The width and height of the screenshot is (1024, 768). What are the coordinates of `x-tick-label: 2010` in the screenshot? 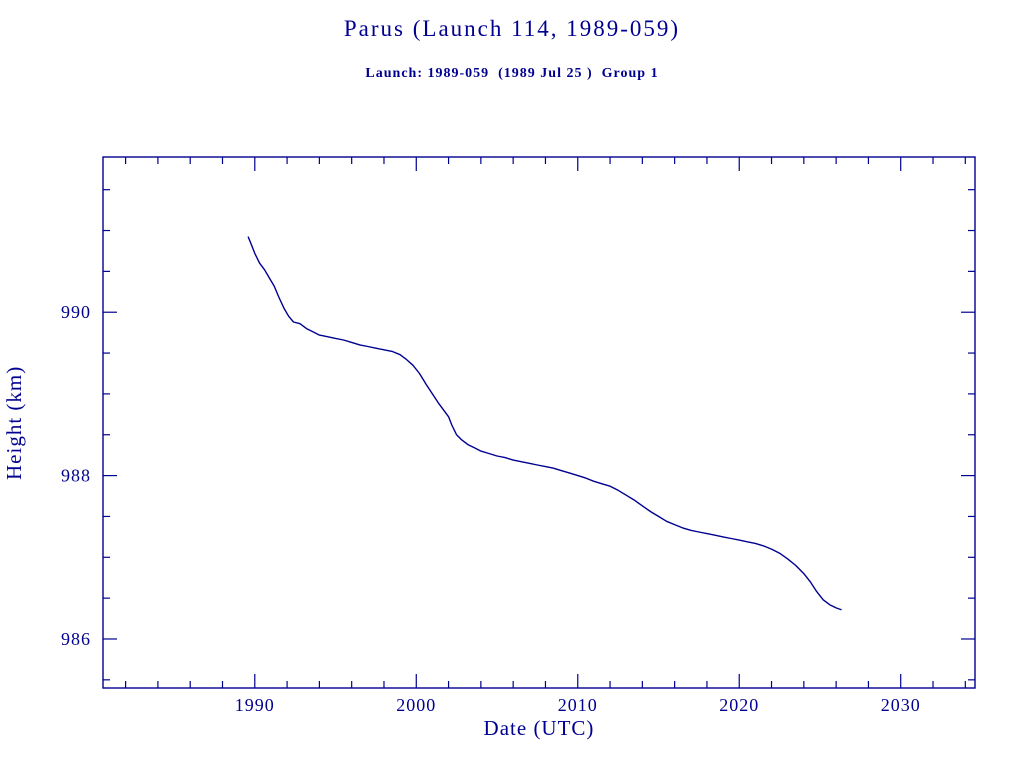 It's located at (578, 705).